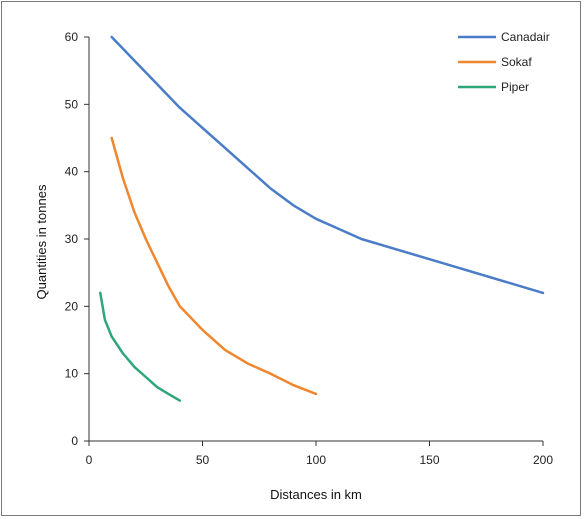 The height and width of the screenshot is (519, 584). Describe the element at coordinates (525, 37) in the screenshot. I see `legend-label-canadair: Canadair` at that location.